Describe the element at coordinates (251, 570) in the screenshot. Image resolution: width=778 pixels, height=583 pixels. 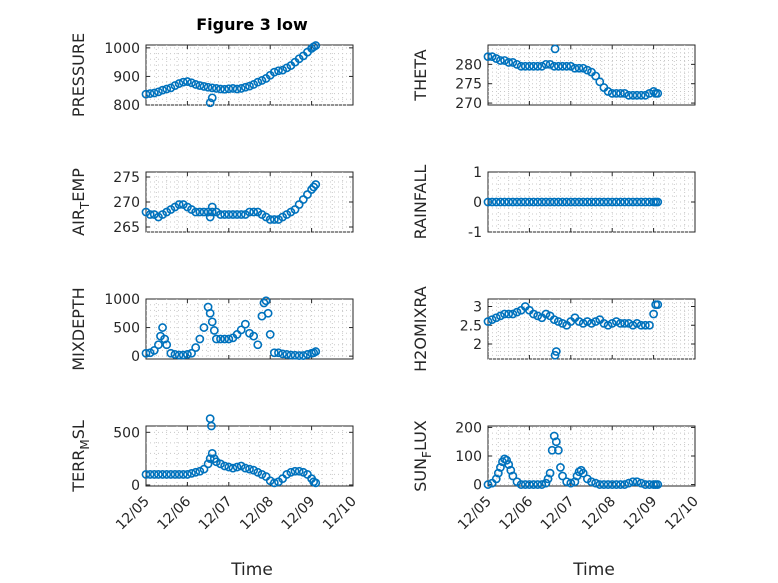
I see `x-axis-label-left: Time` at that location.